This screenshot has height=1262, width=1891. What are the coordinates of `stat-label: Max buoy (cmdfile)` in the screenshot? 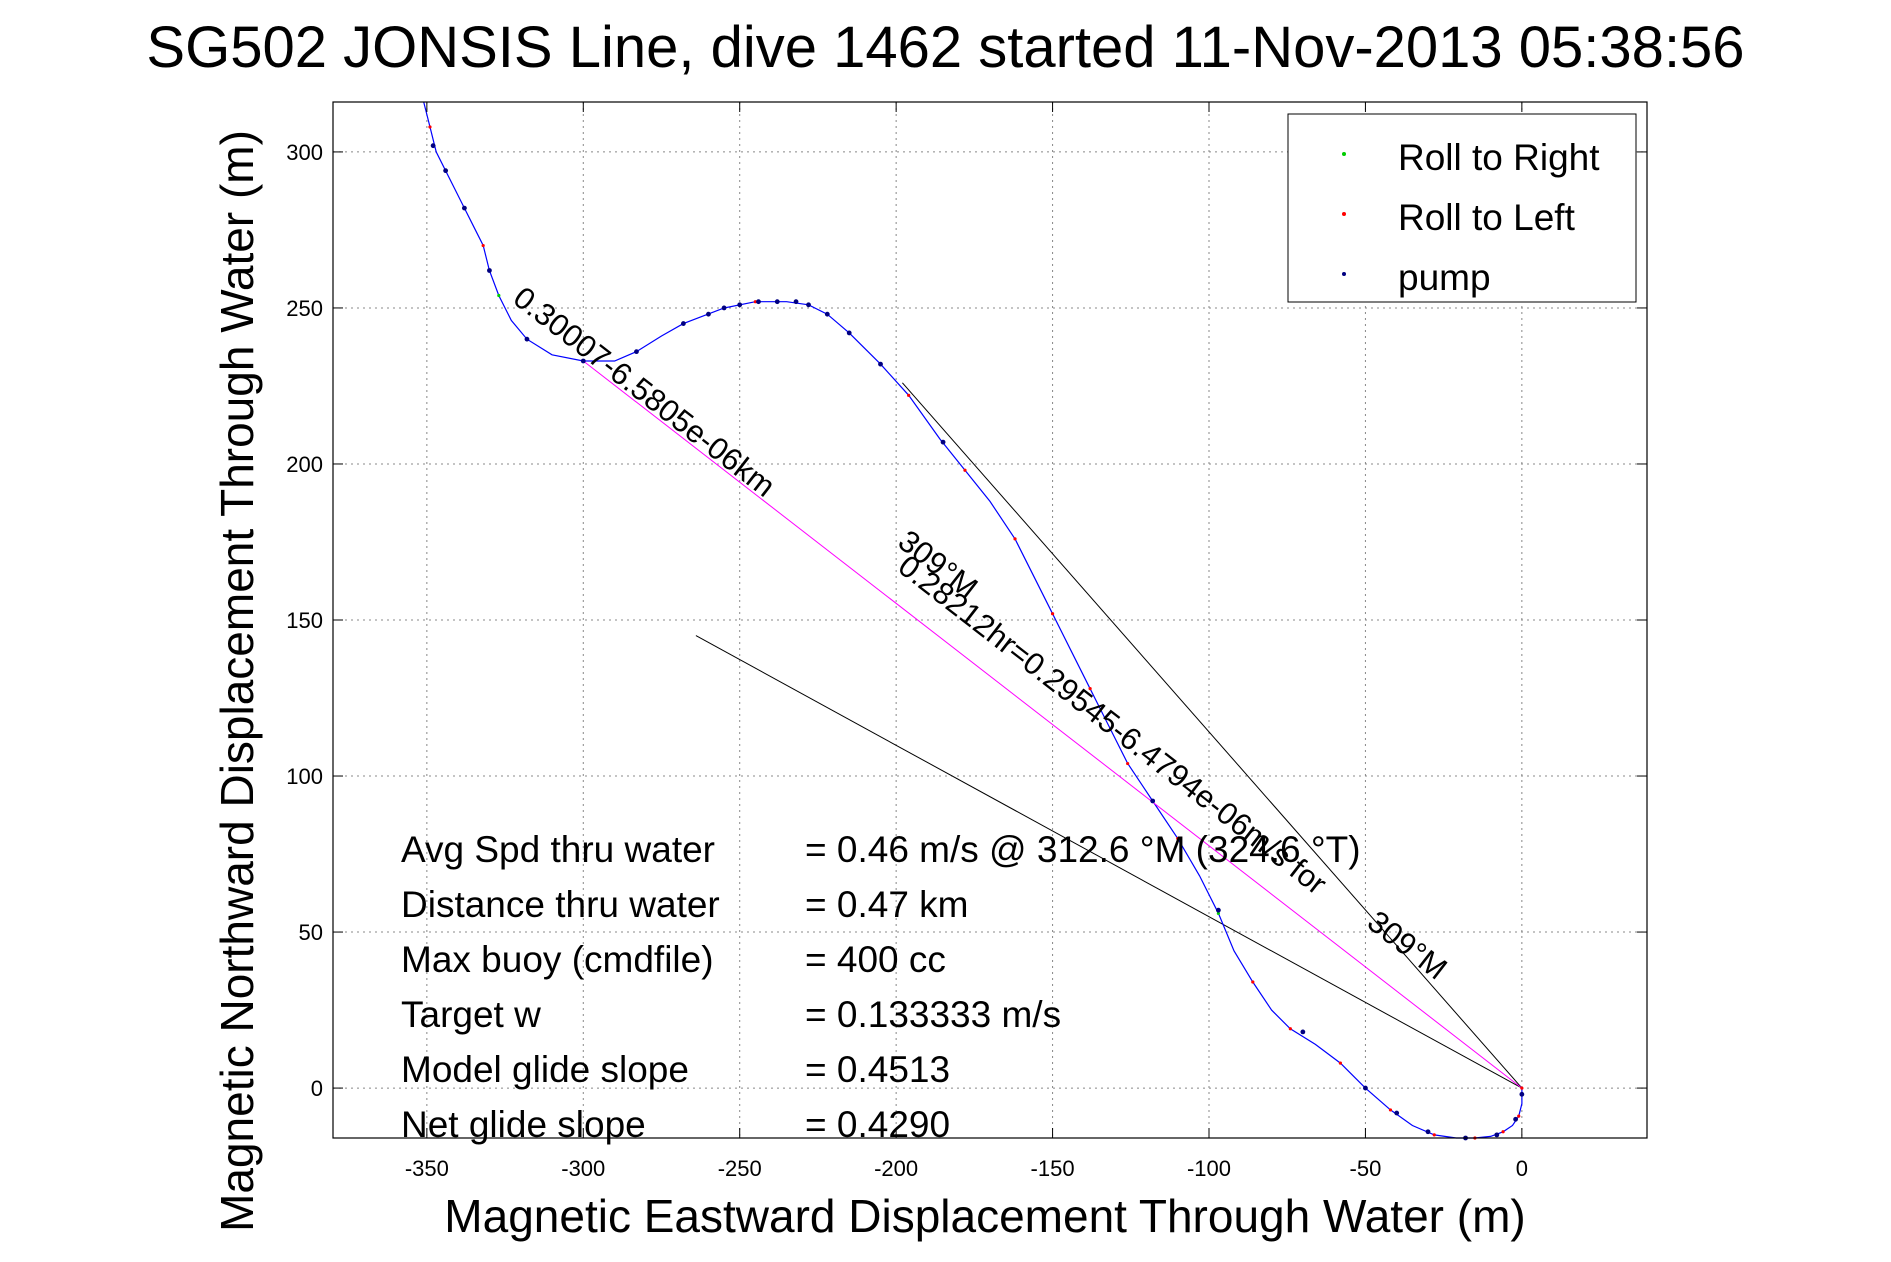 It's located at (557, 959).